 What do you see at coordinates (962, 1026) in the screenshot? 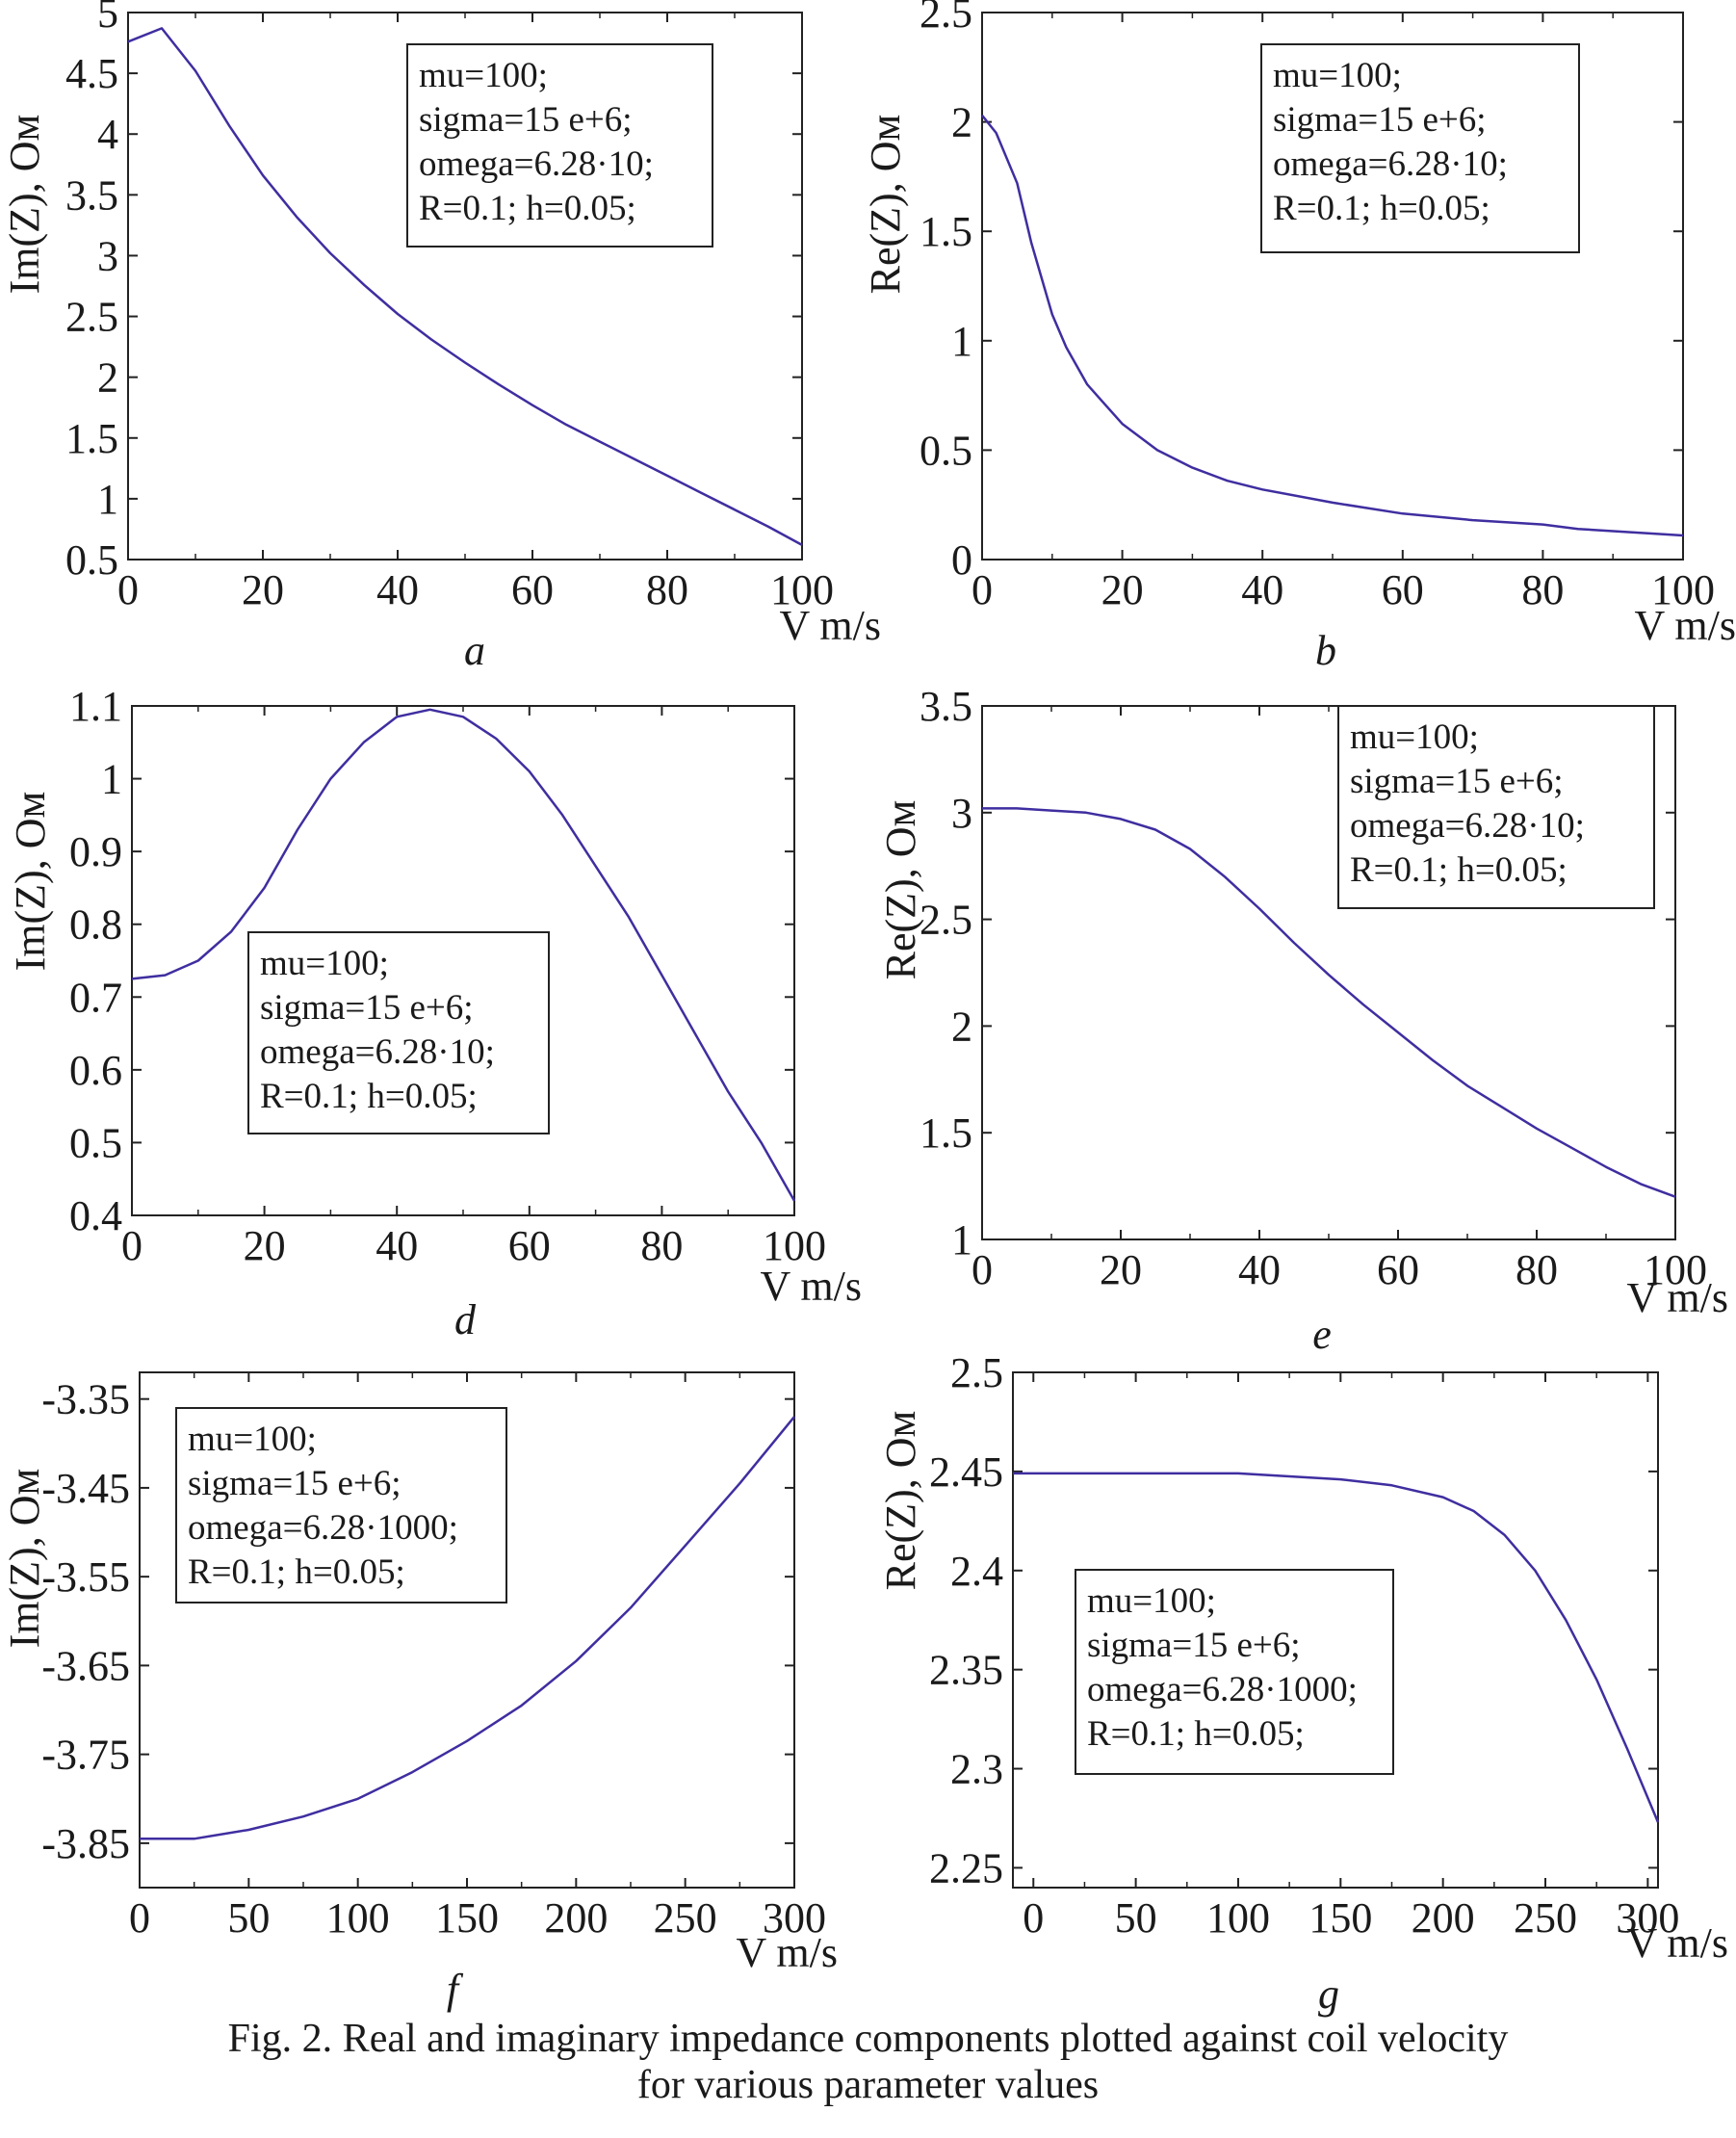
I see `y-tick-label: 2` at bounding box center [962, 1026].